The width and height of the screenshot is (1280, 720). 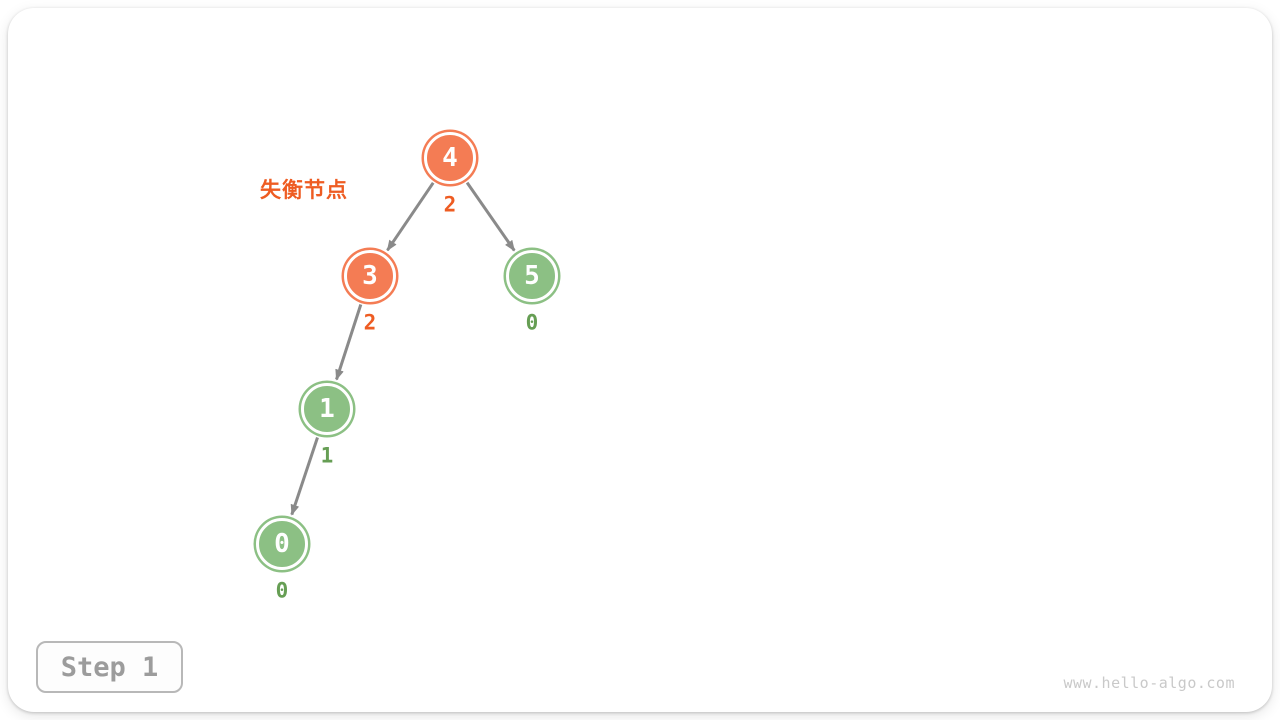 I want to click on balance-factor-1: 1, so click(x=327, y=455).